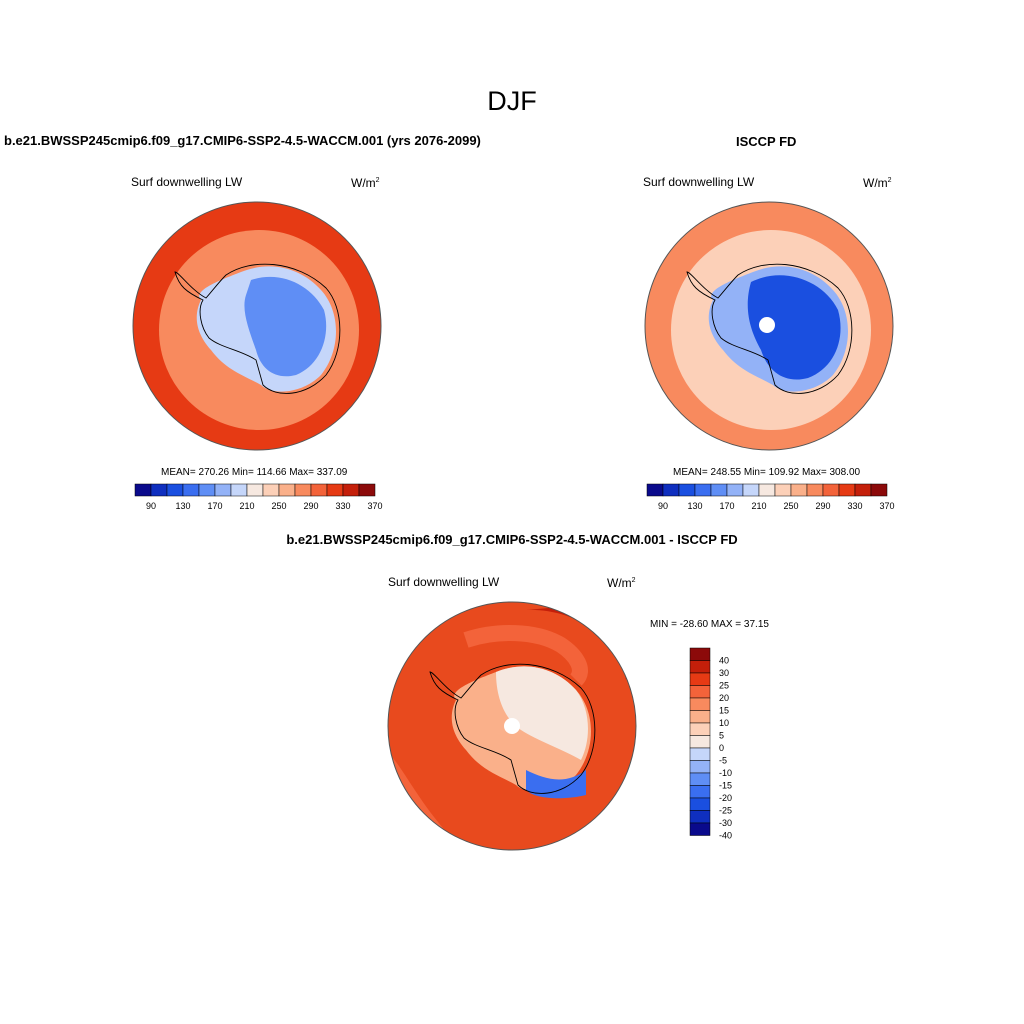 This screenshot has width=1024, height=1024. I want to click on diff-ocean-band, so click(525, 655).